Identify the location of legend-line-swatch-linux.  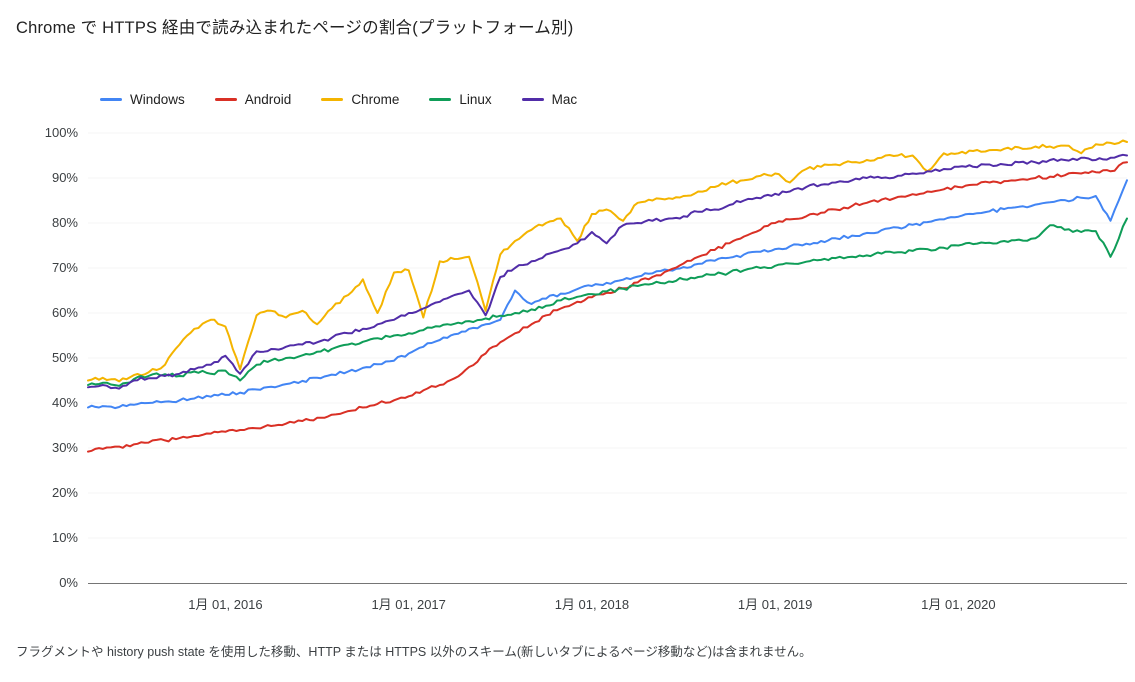
(440, 99).